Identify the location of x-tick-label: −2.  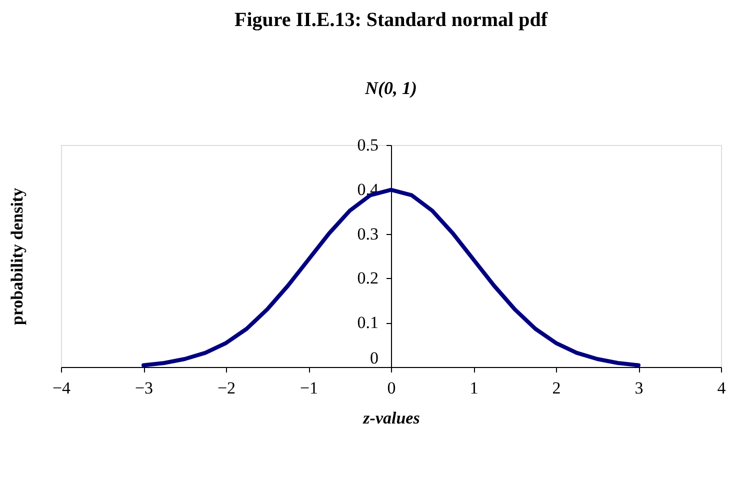
(226, 388).